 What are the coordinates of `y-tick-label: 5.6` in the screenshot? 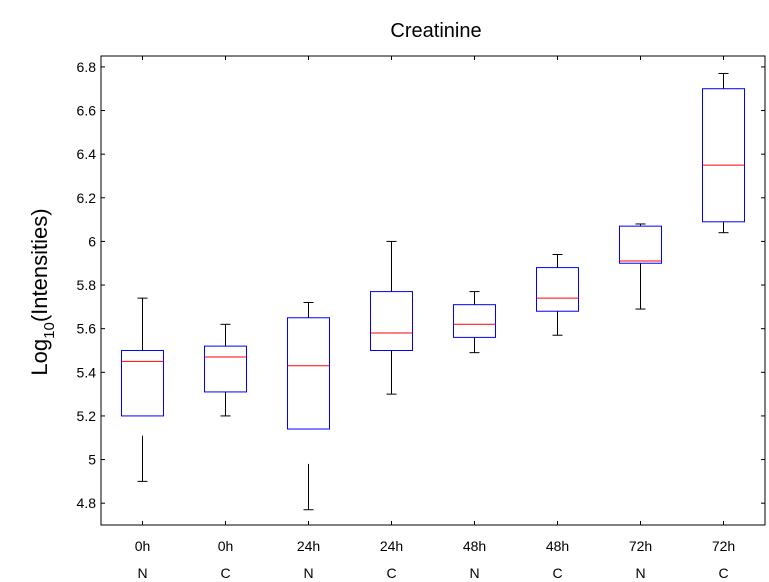 It's located at (87, 329).